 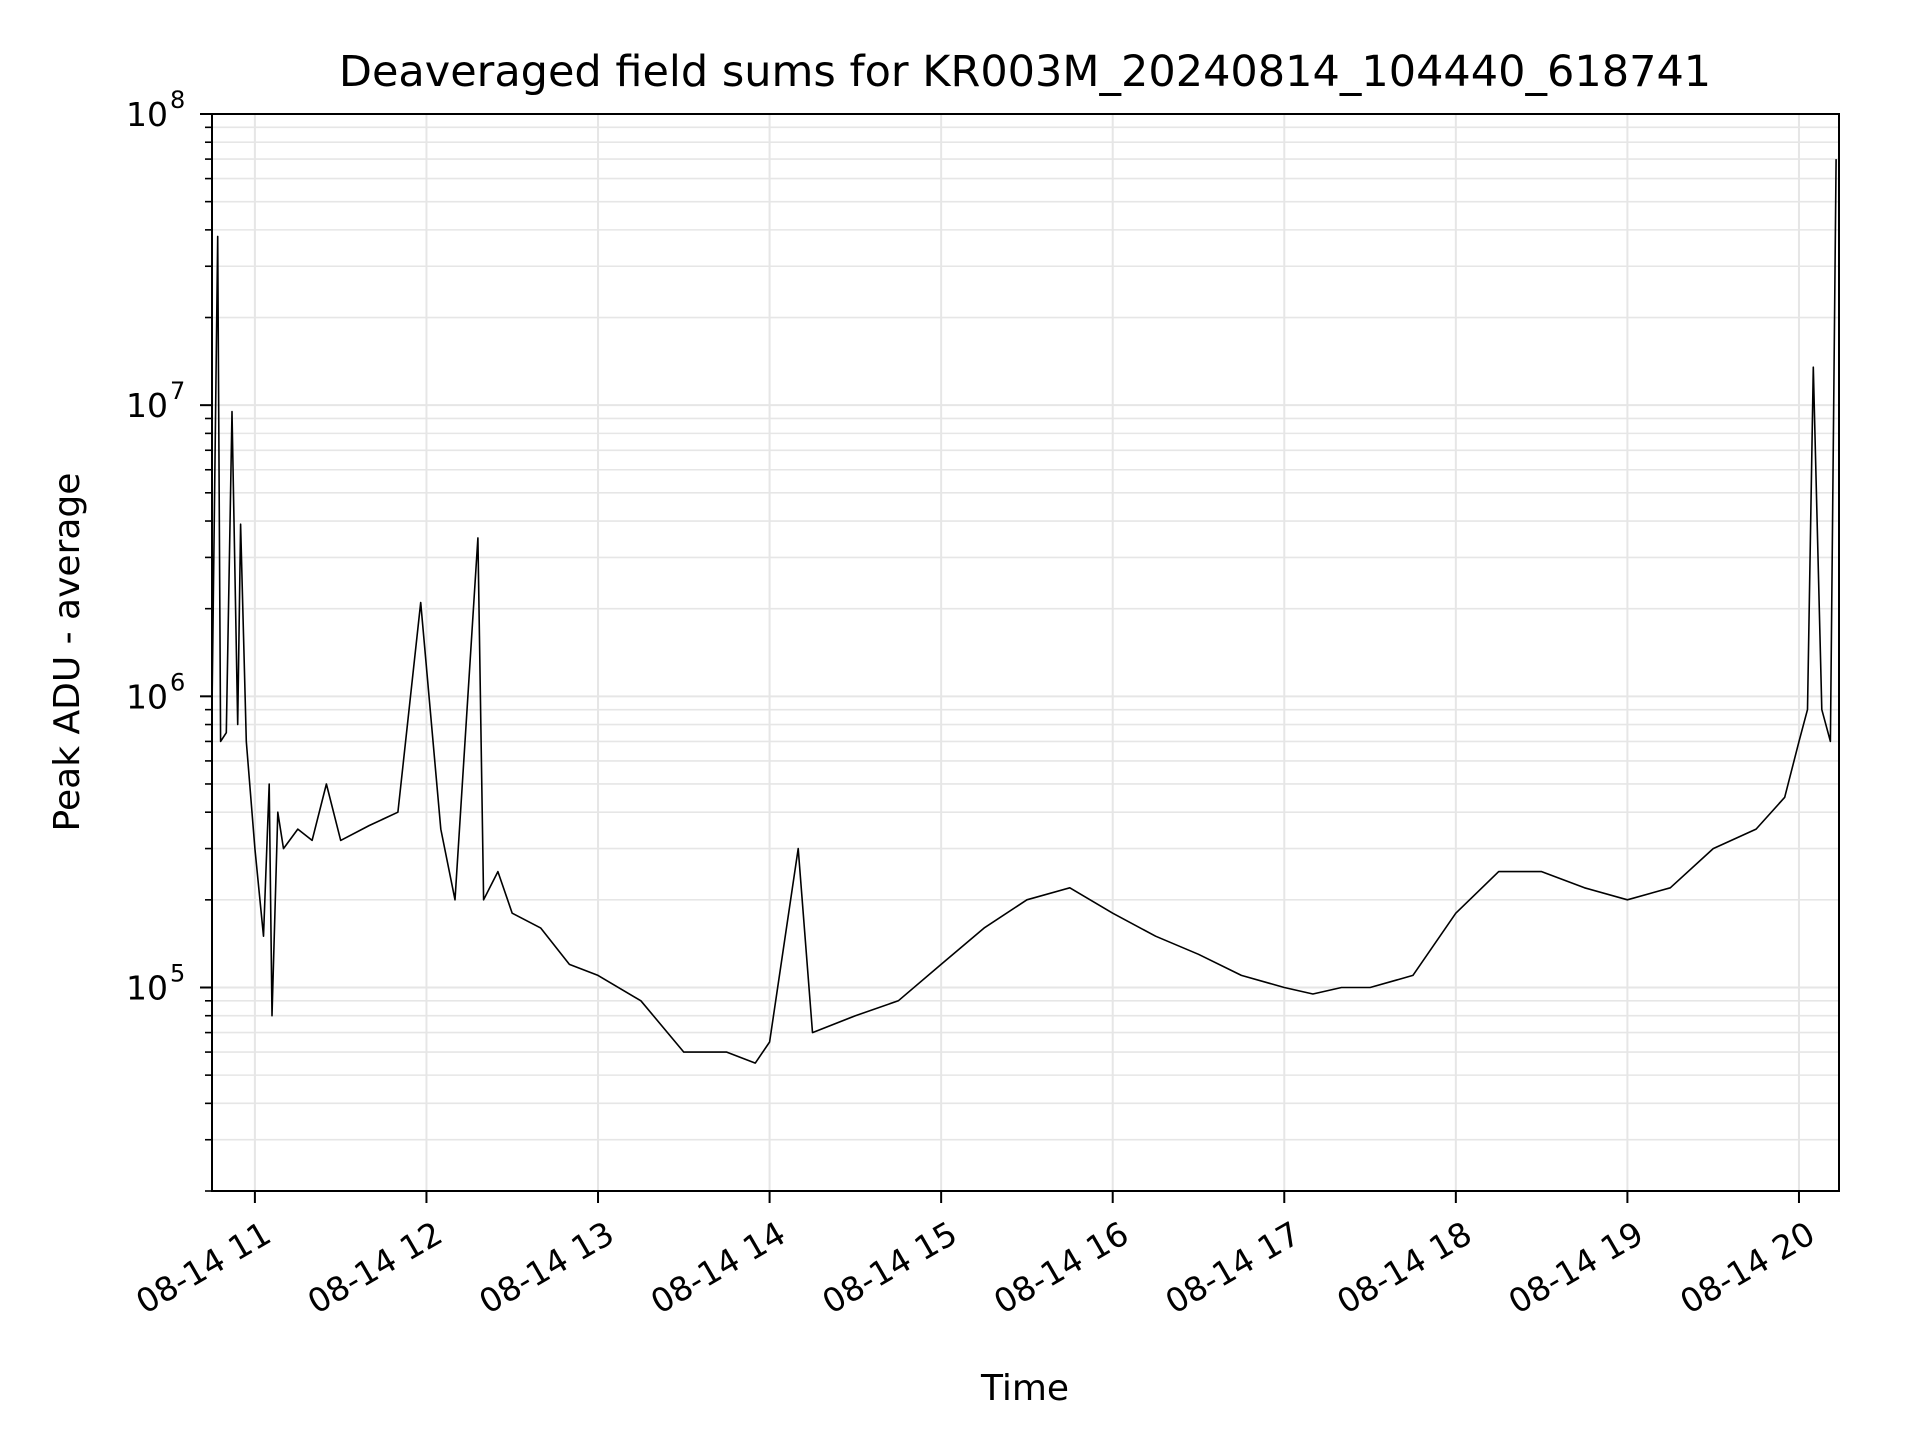 I want to click on x-tick-label: 08-14 19, so click(x=1576, y=1268).